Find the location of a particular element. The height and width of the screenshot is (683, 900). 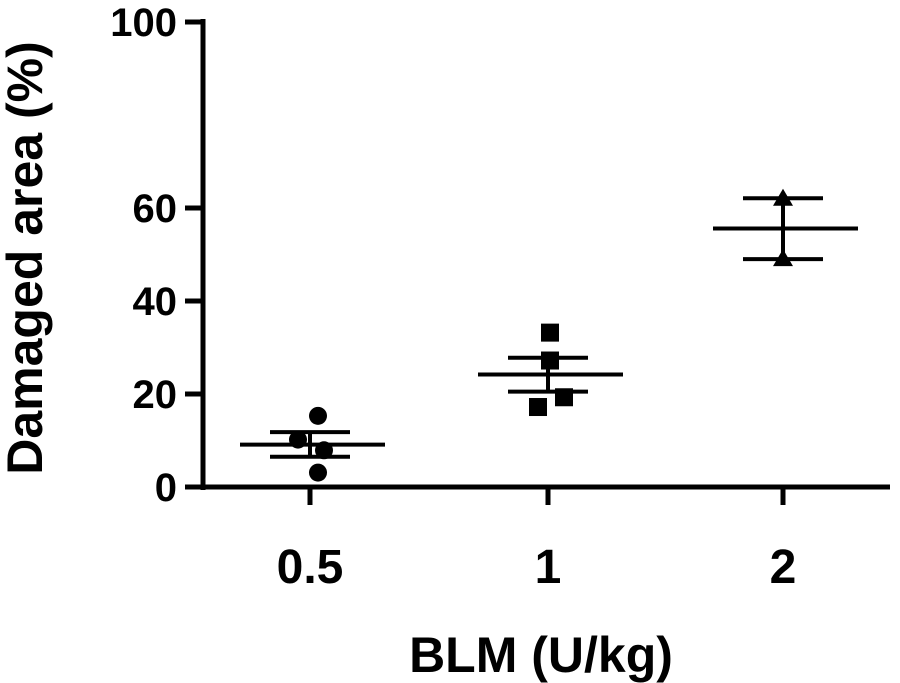

y-tick-label: 20 is located at coordinates (155, 395).